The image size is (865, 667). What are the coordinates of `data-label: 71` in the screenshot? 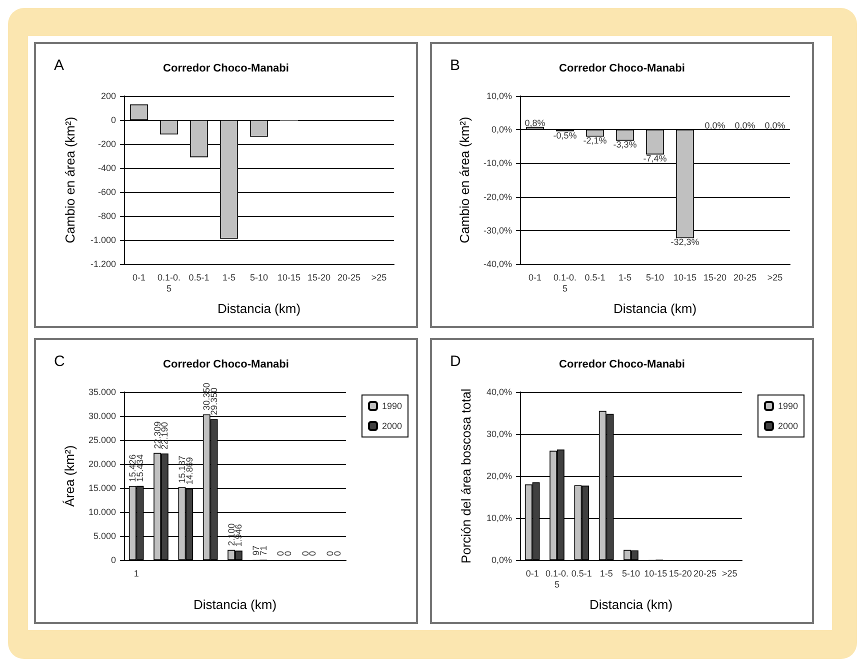 It's located at (263, 551).